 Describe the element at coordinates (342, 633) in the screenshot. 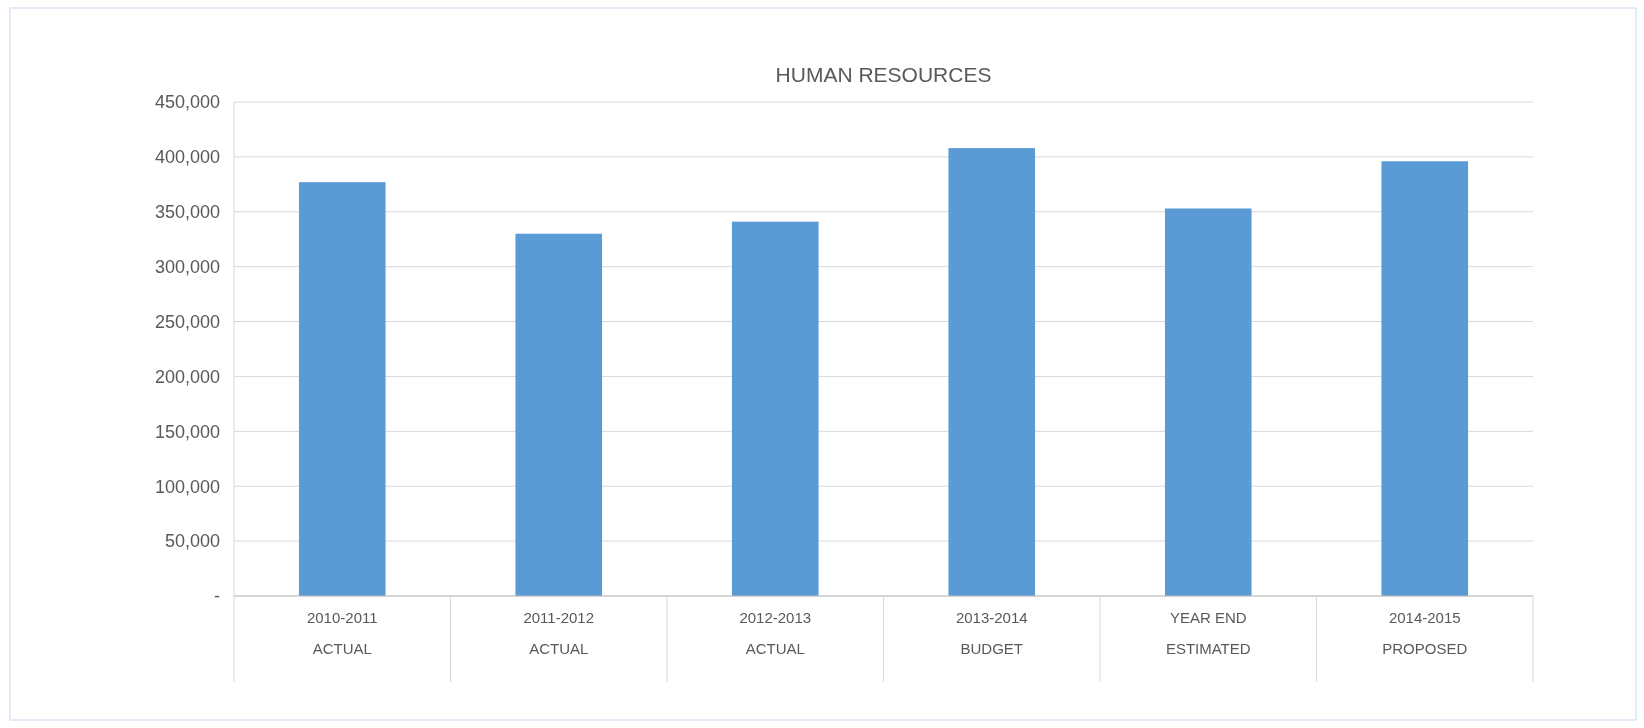

I see `x-tick-label: 2010-2011 ACTUAL` at that location.